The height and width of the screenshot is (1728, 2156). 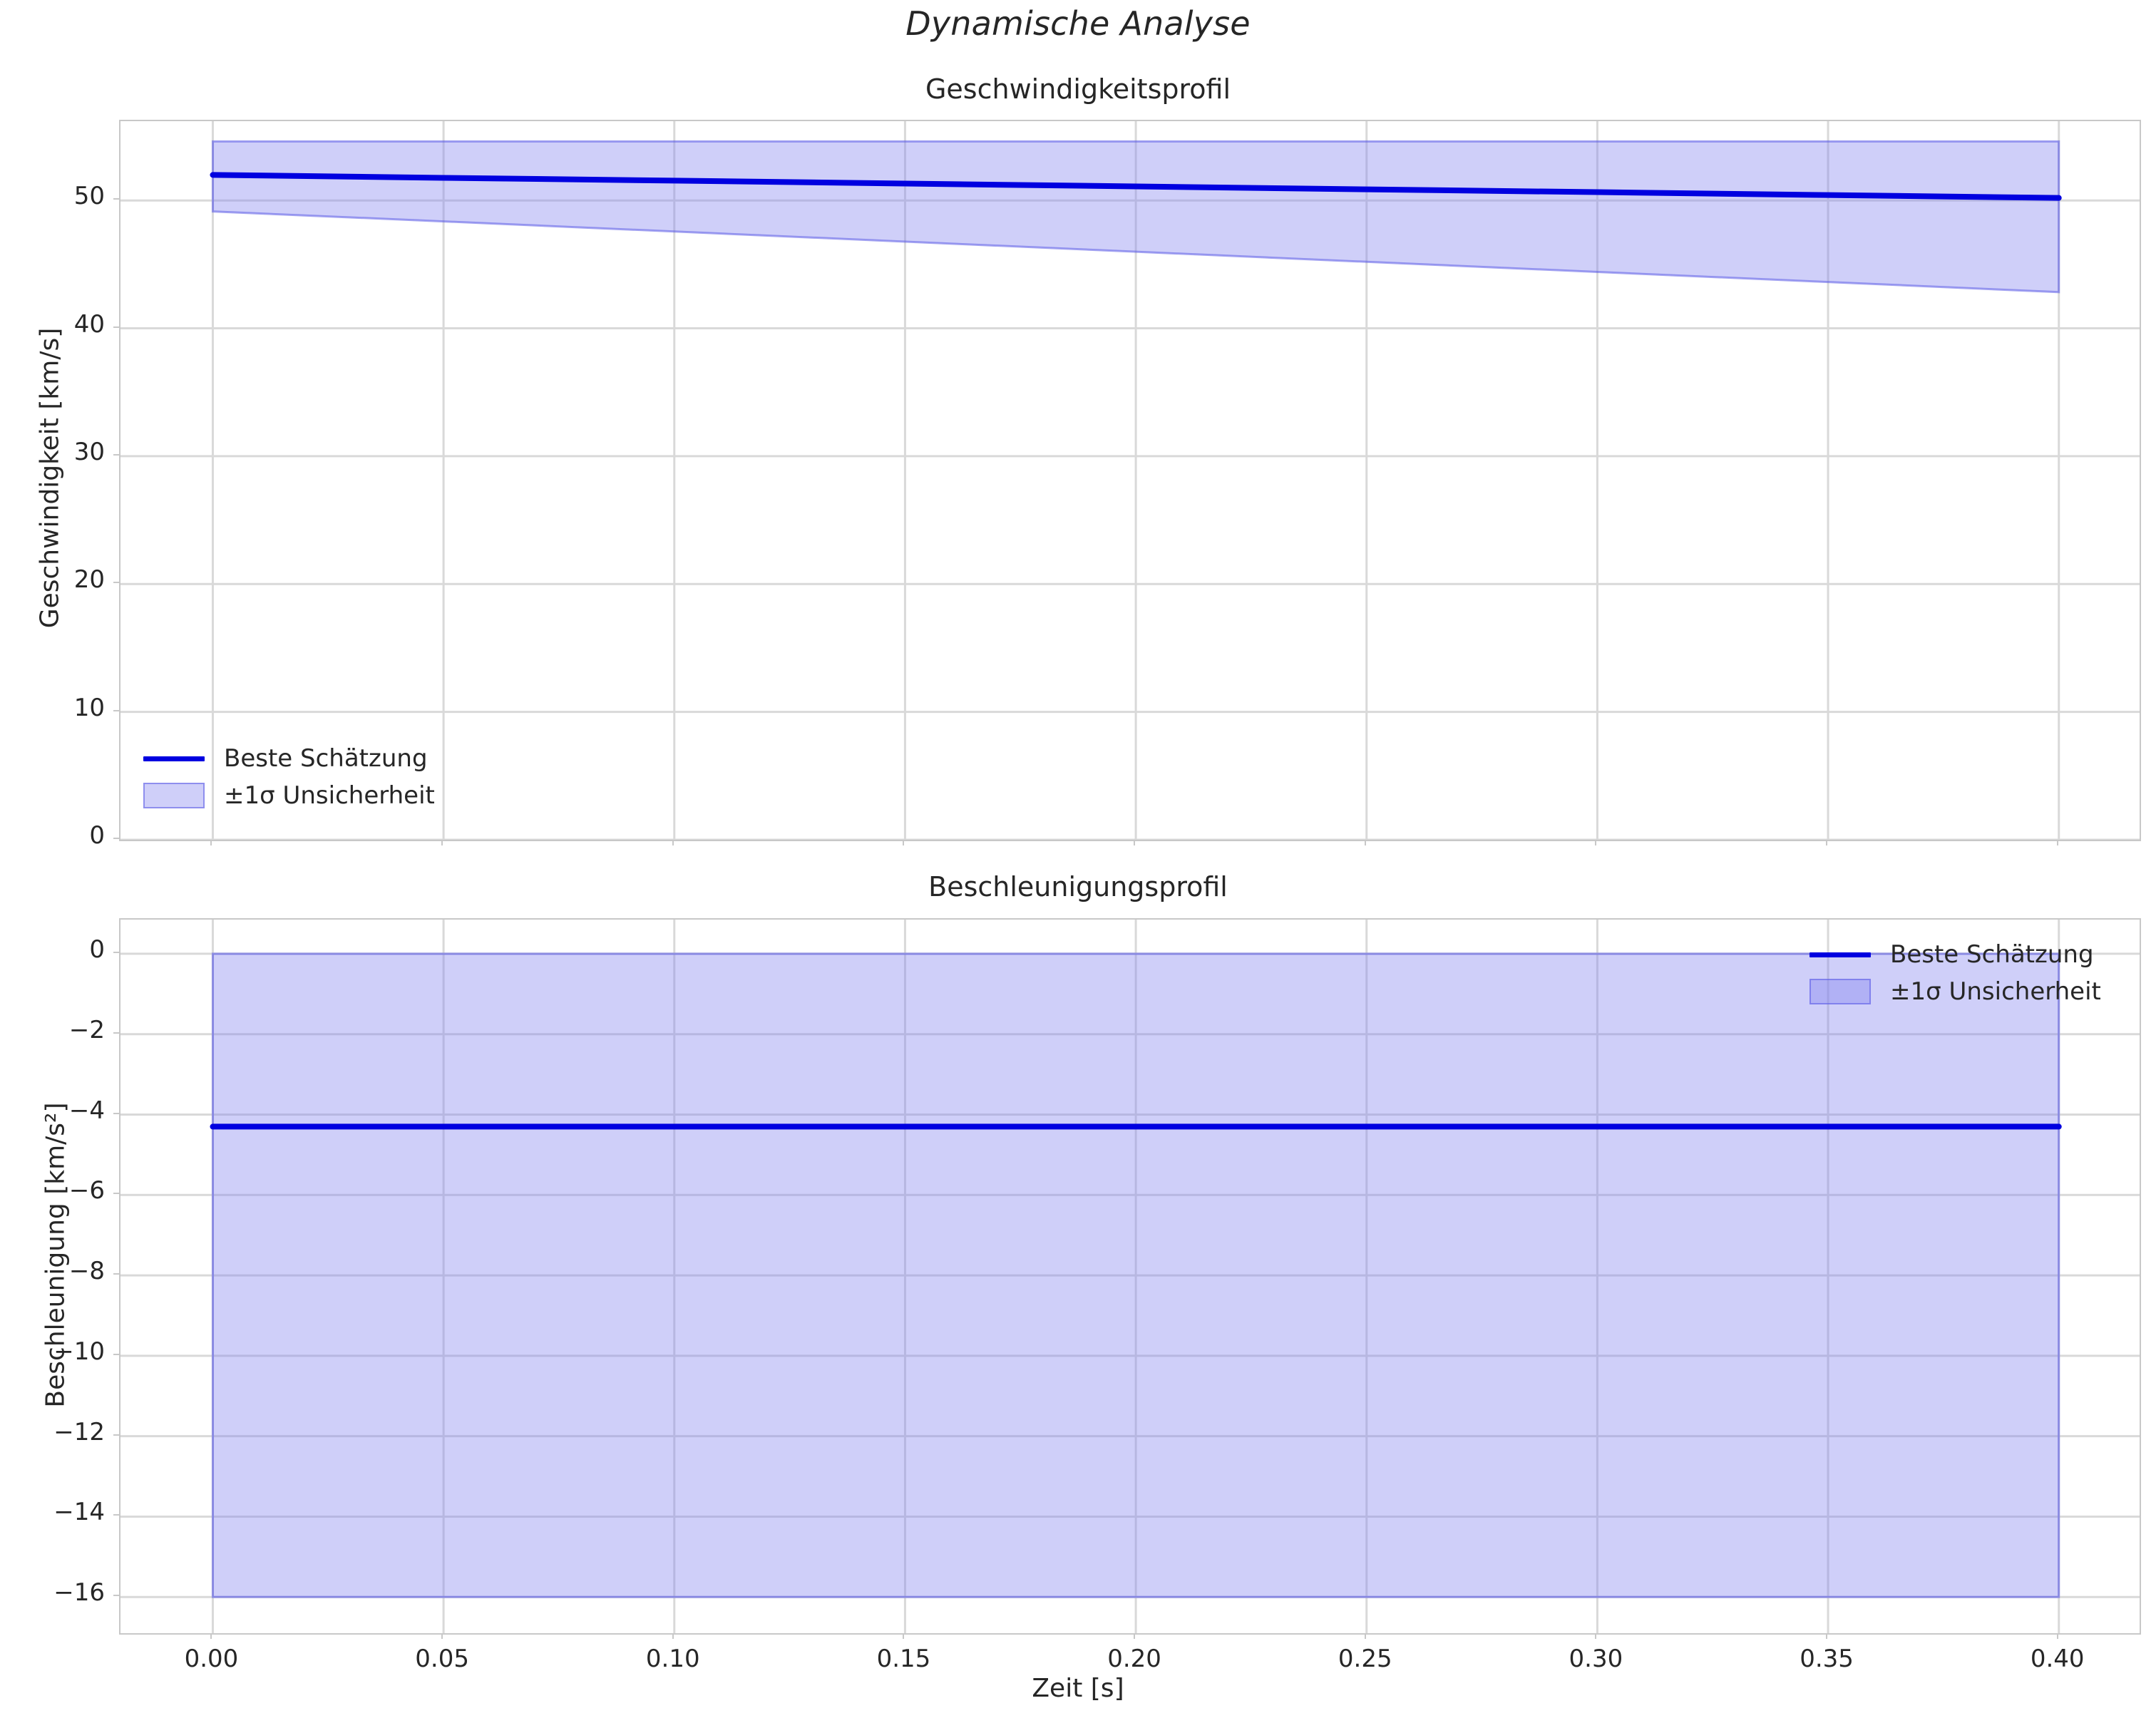 I want to click on ytick-label: −12, so click(x=79, y=1431).